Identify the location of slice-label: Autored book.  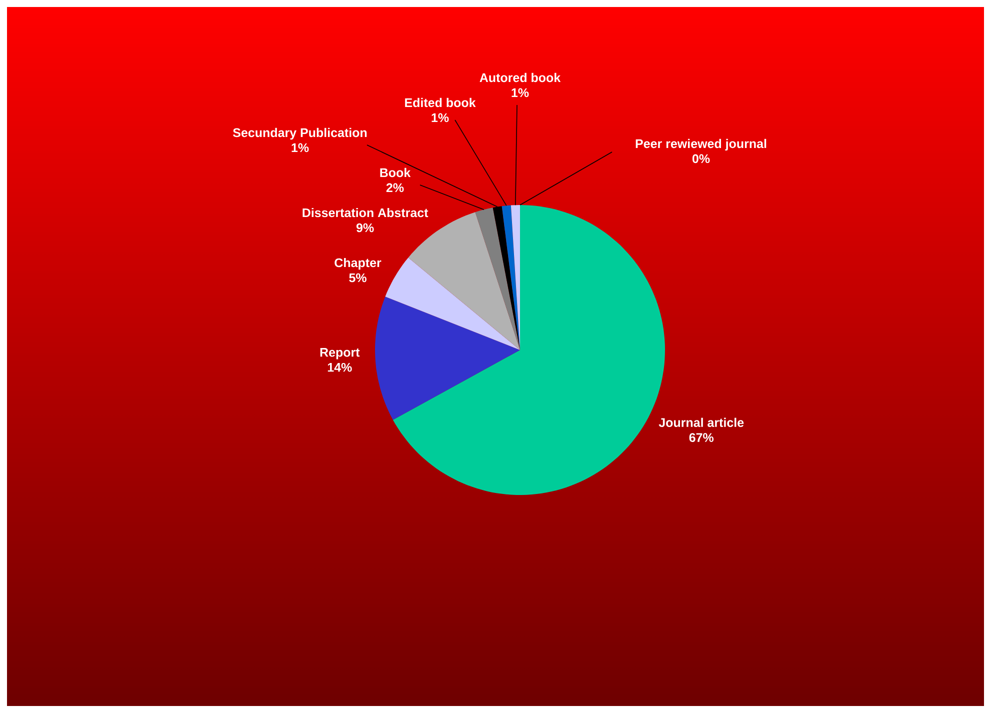
(520, 77).